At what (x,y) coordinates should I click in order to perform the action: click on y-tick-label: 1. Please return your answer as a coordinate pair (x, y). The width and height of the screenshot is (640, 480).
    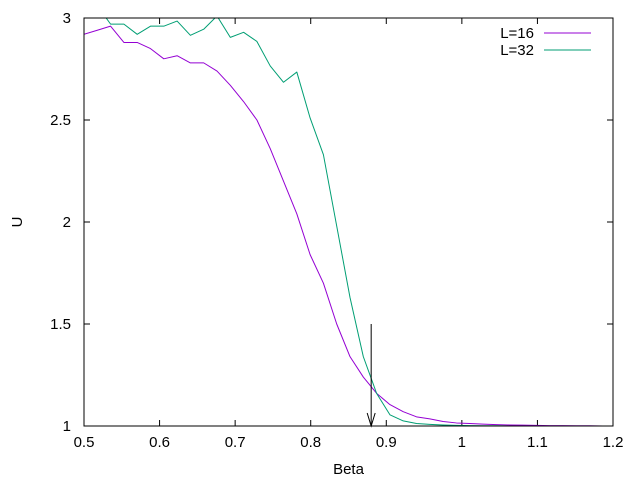
    Looking at the image, I should click on (67, 426).